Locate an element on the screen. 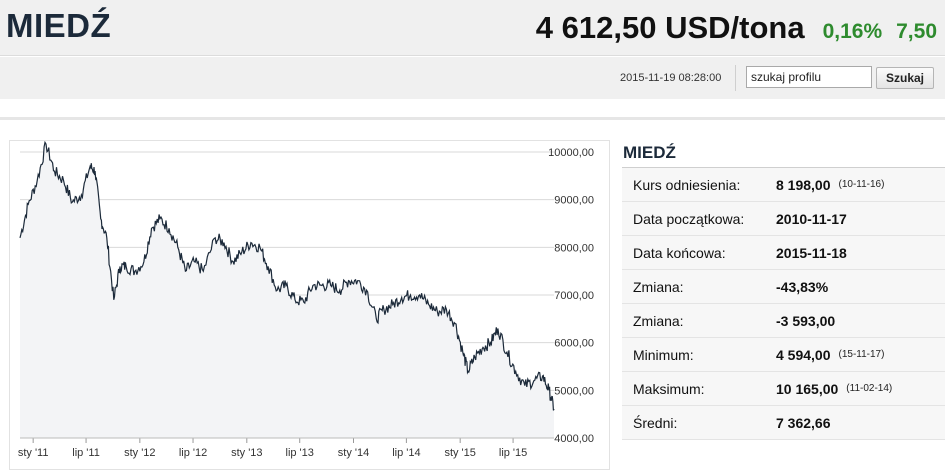  price-summary: 4 612,50 USD/tona 0,16% 7,50 is located at coordinates (736, 28).